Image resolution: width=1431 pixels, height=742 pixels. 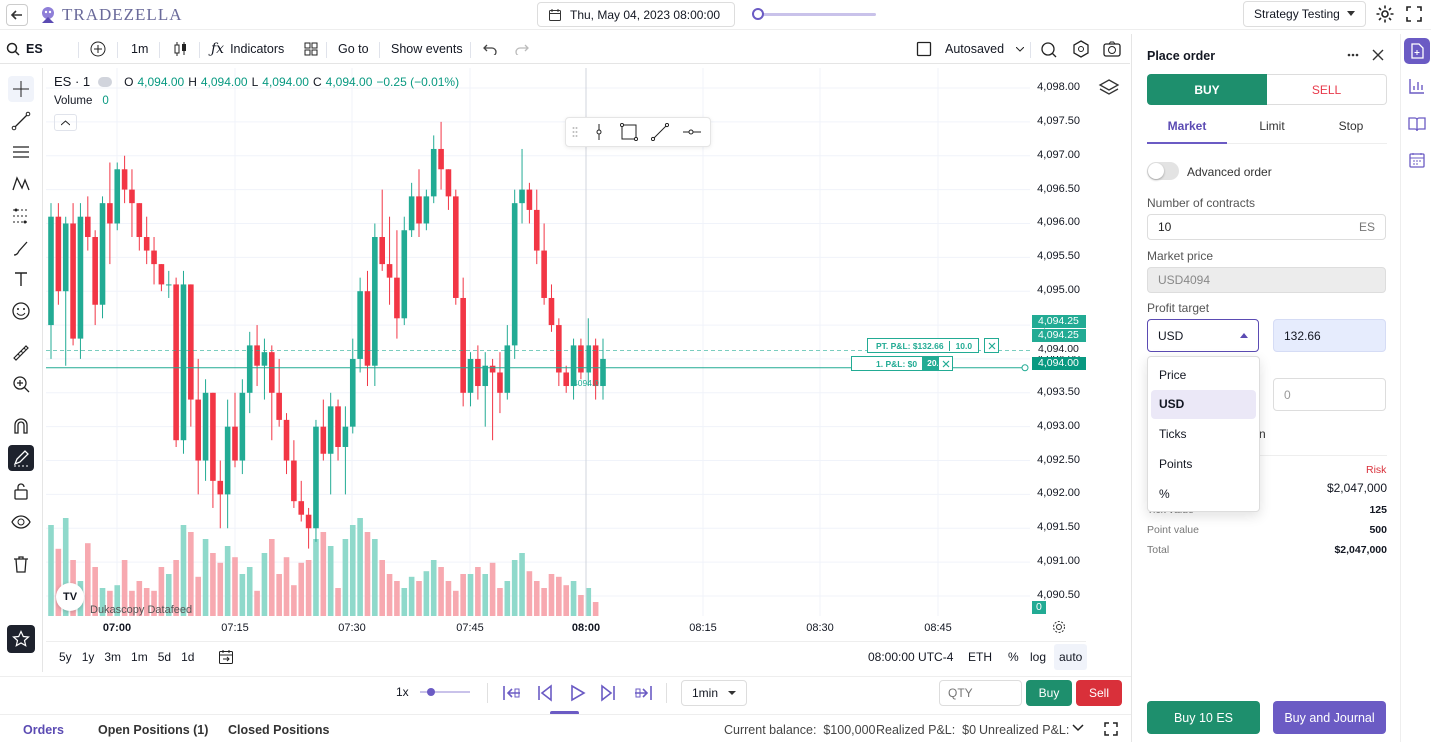 I want to click on profit-target-input: 132.66, so click(x=1329, y=335).